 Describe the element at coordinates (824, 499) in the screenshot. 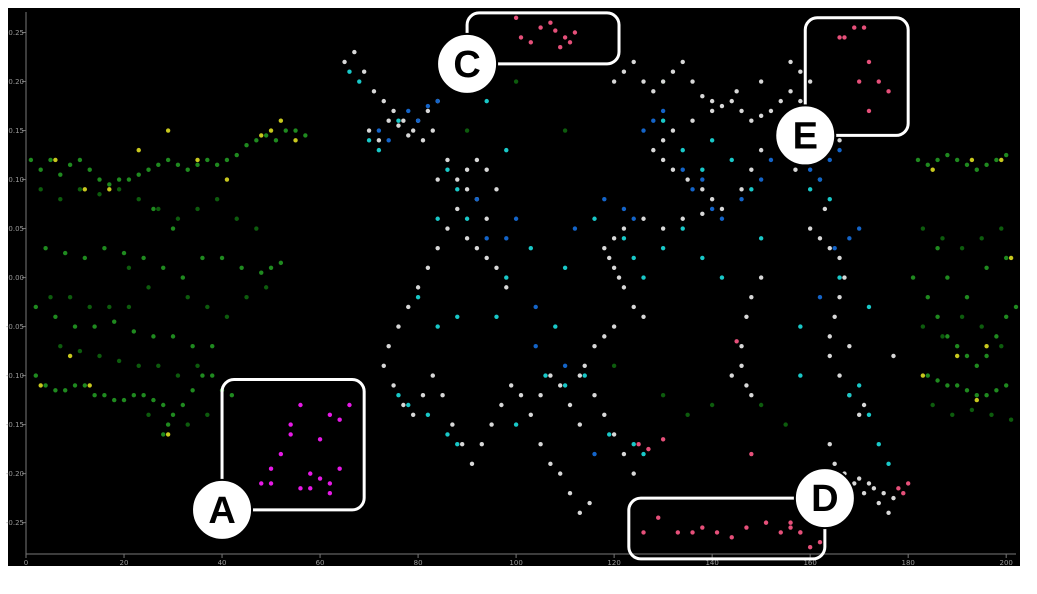

I see `annotation-label-d: D` at that location.